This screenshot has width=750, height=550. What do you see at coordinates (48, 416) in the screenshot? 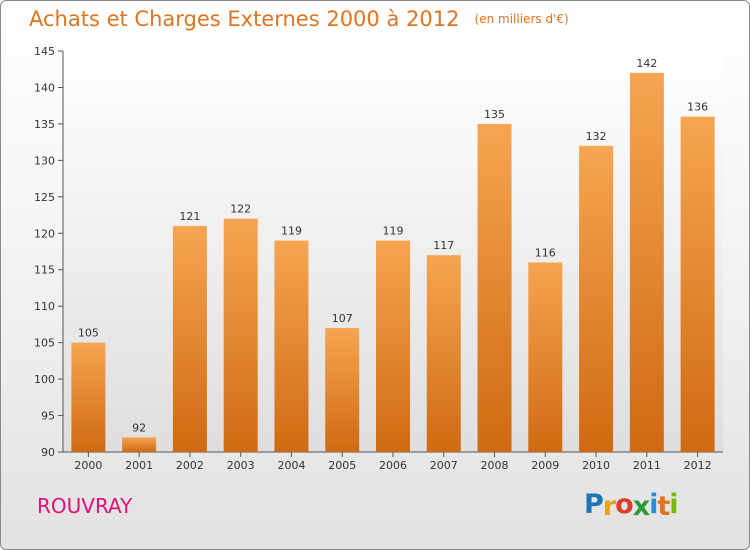
I see `y-tick-label: 95` at bounding box center [48, 416].